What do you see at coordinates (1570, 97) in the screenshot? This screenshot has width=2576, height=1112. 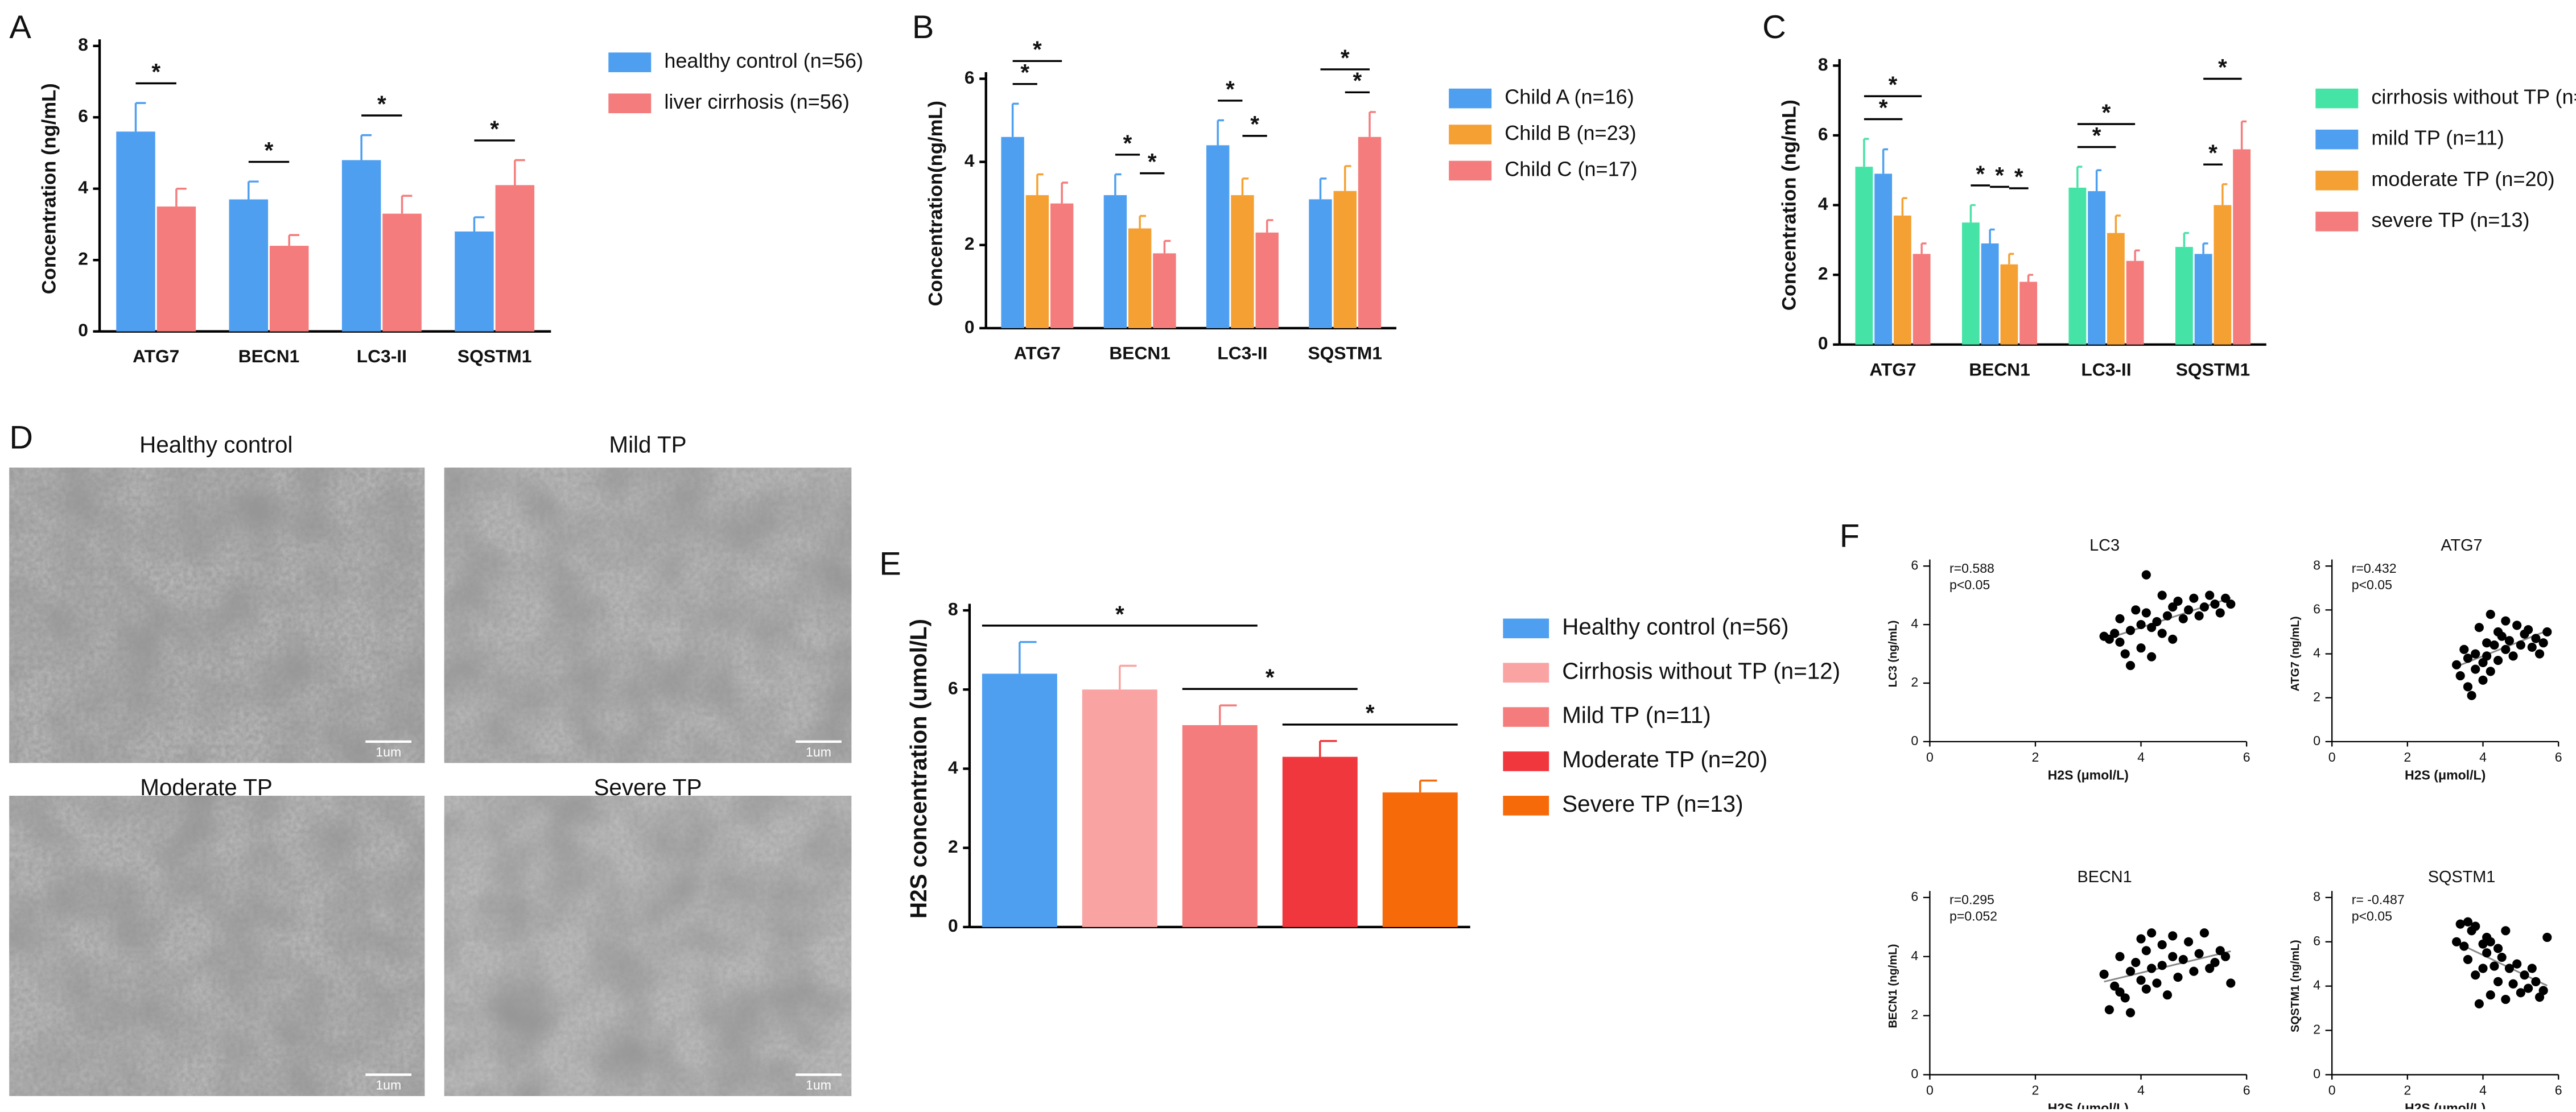 I see `legend-label: Child A (n=16)` at bounding box center [1570, 97].